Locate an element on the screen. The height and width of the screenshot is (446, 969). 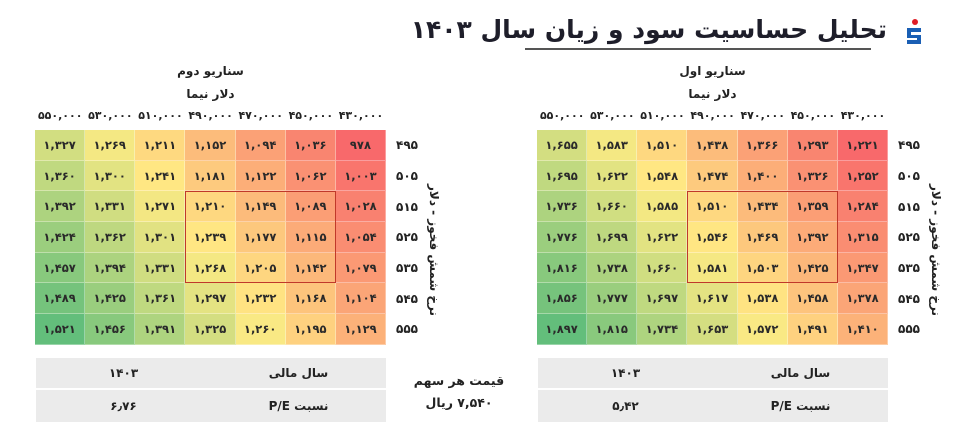
heatmap-cell: ۱,۲۲۱ is located at coordinates (862, 145).